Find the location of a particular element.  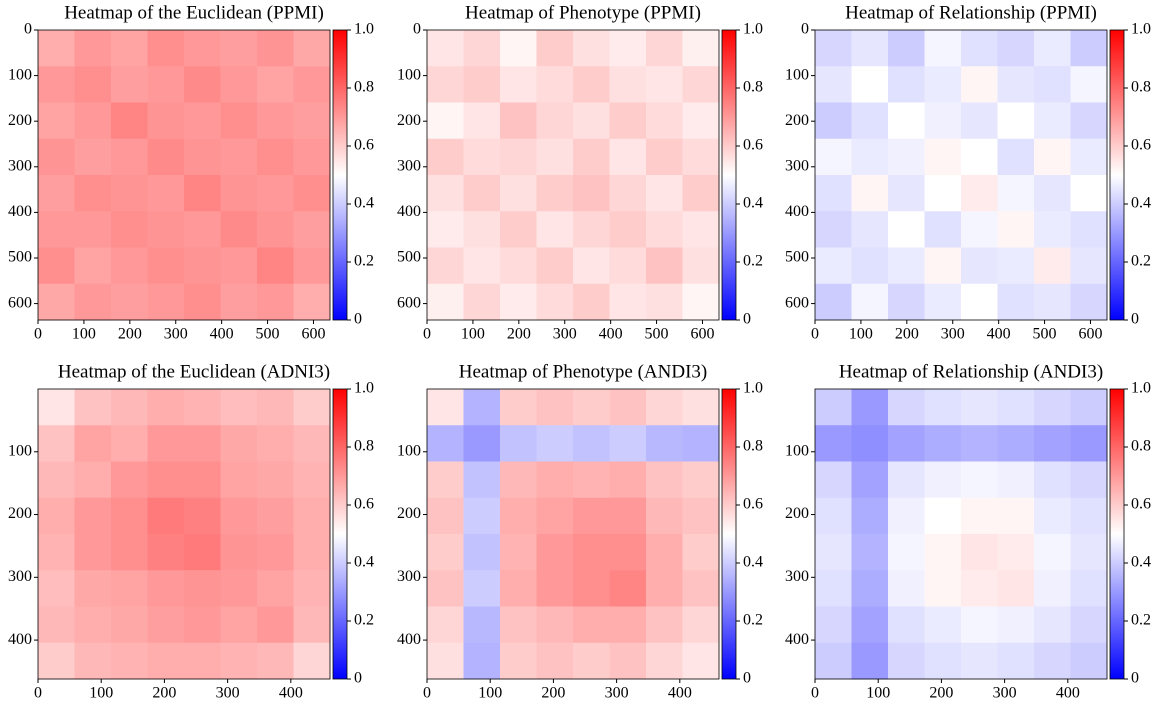

colorbar-tick-label: 0.6 is located at coordinates (753, 504).